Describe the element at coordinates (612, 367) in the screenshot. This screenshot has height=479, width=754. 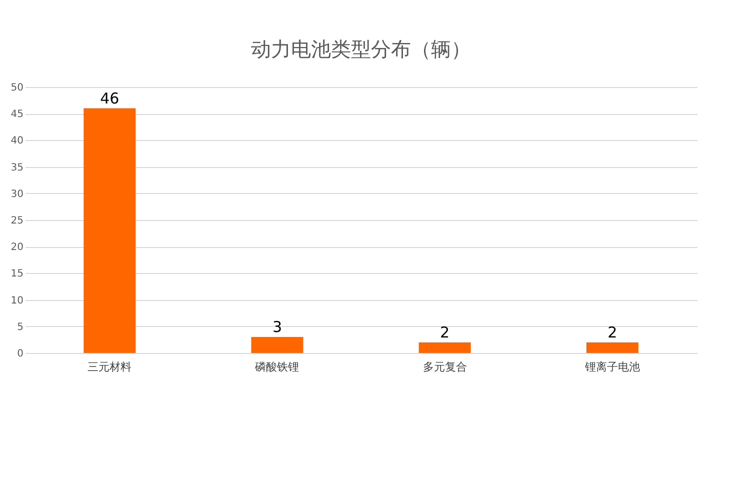
I see `x-tick-label: 锂离子电池` at that location.